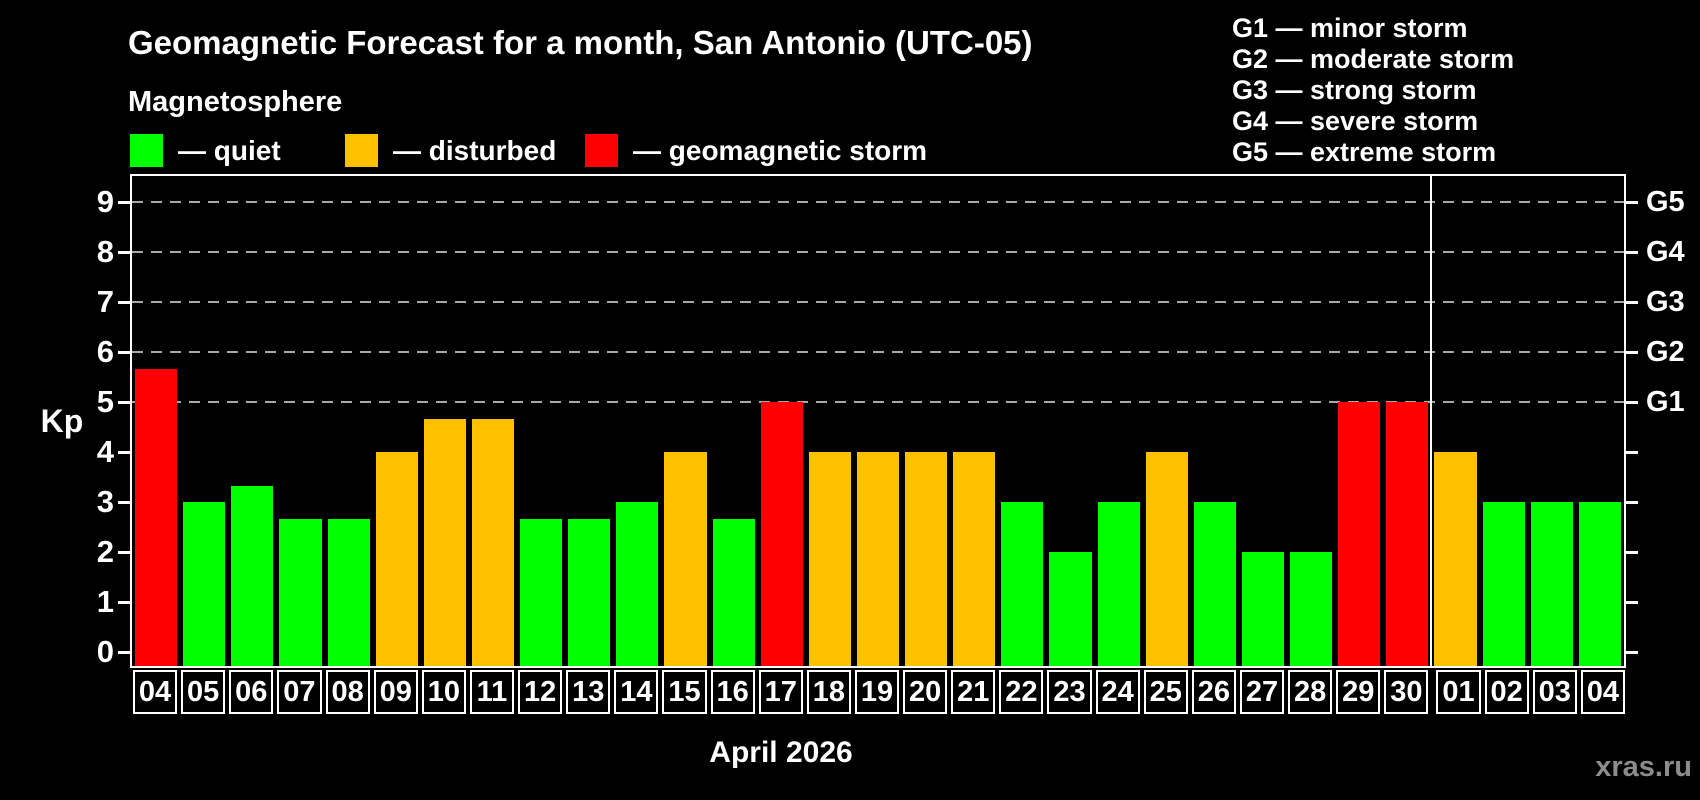  I want to click on x-tick-cell-apr-05: 05, so click(203, 692).